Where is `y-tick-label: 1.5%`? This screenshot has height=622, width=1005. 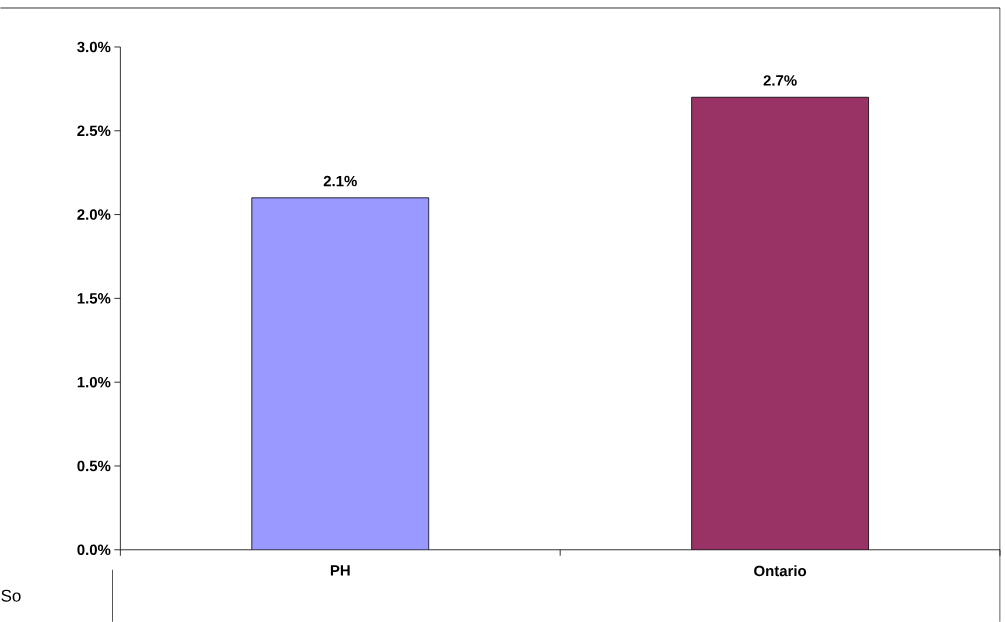 y-tick-label: 1.5% is located at coordinates (94, 298).